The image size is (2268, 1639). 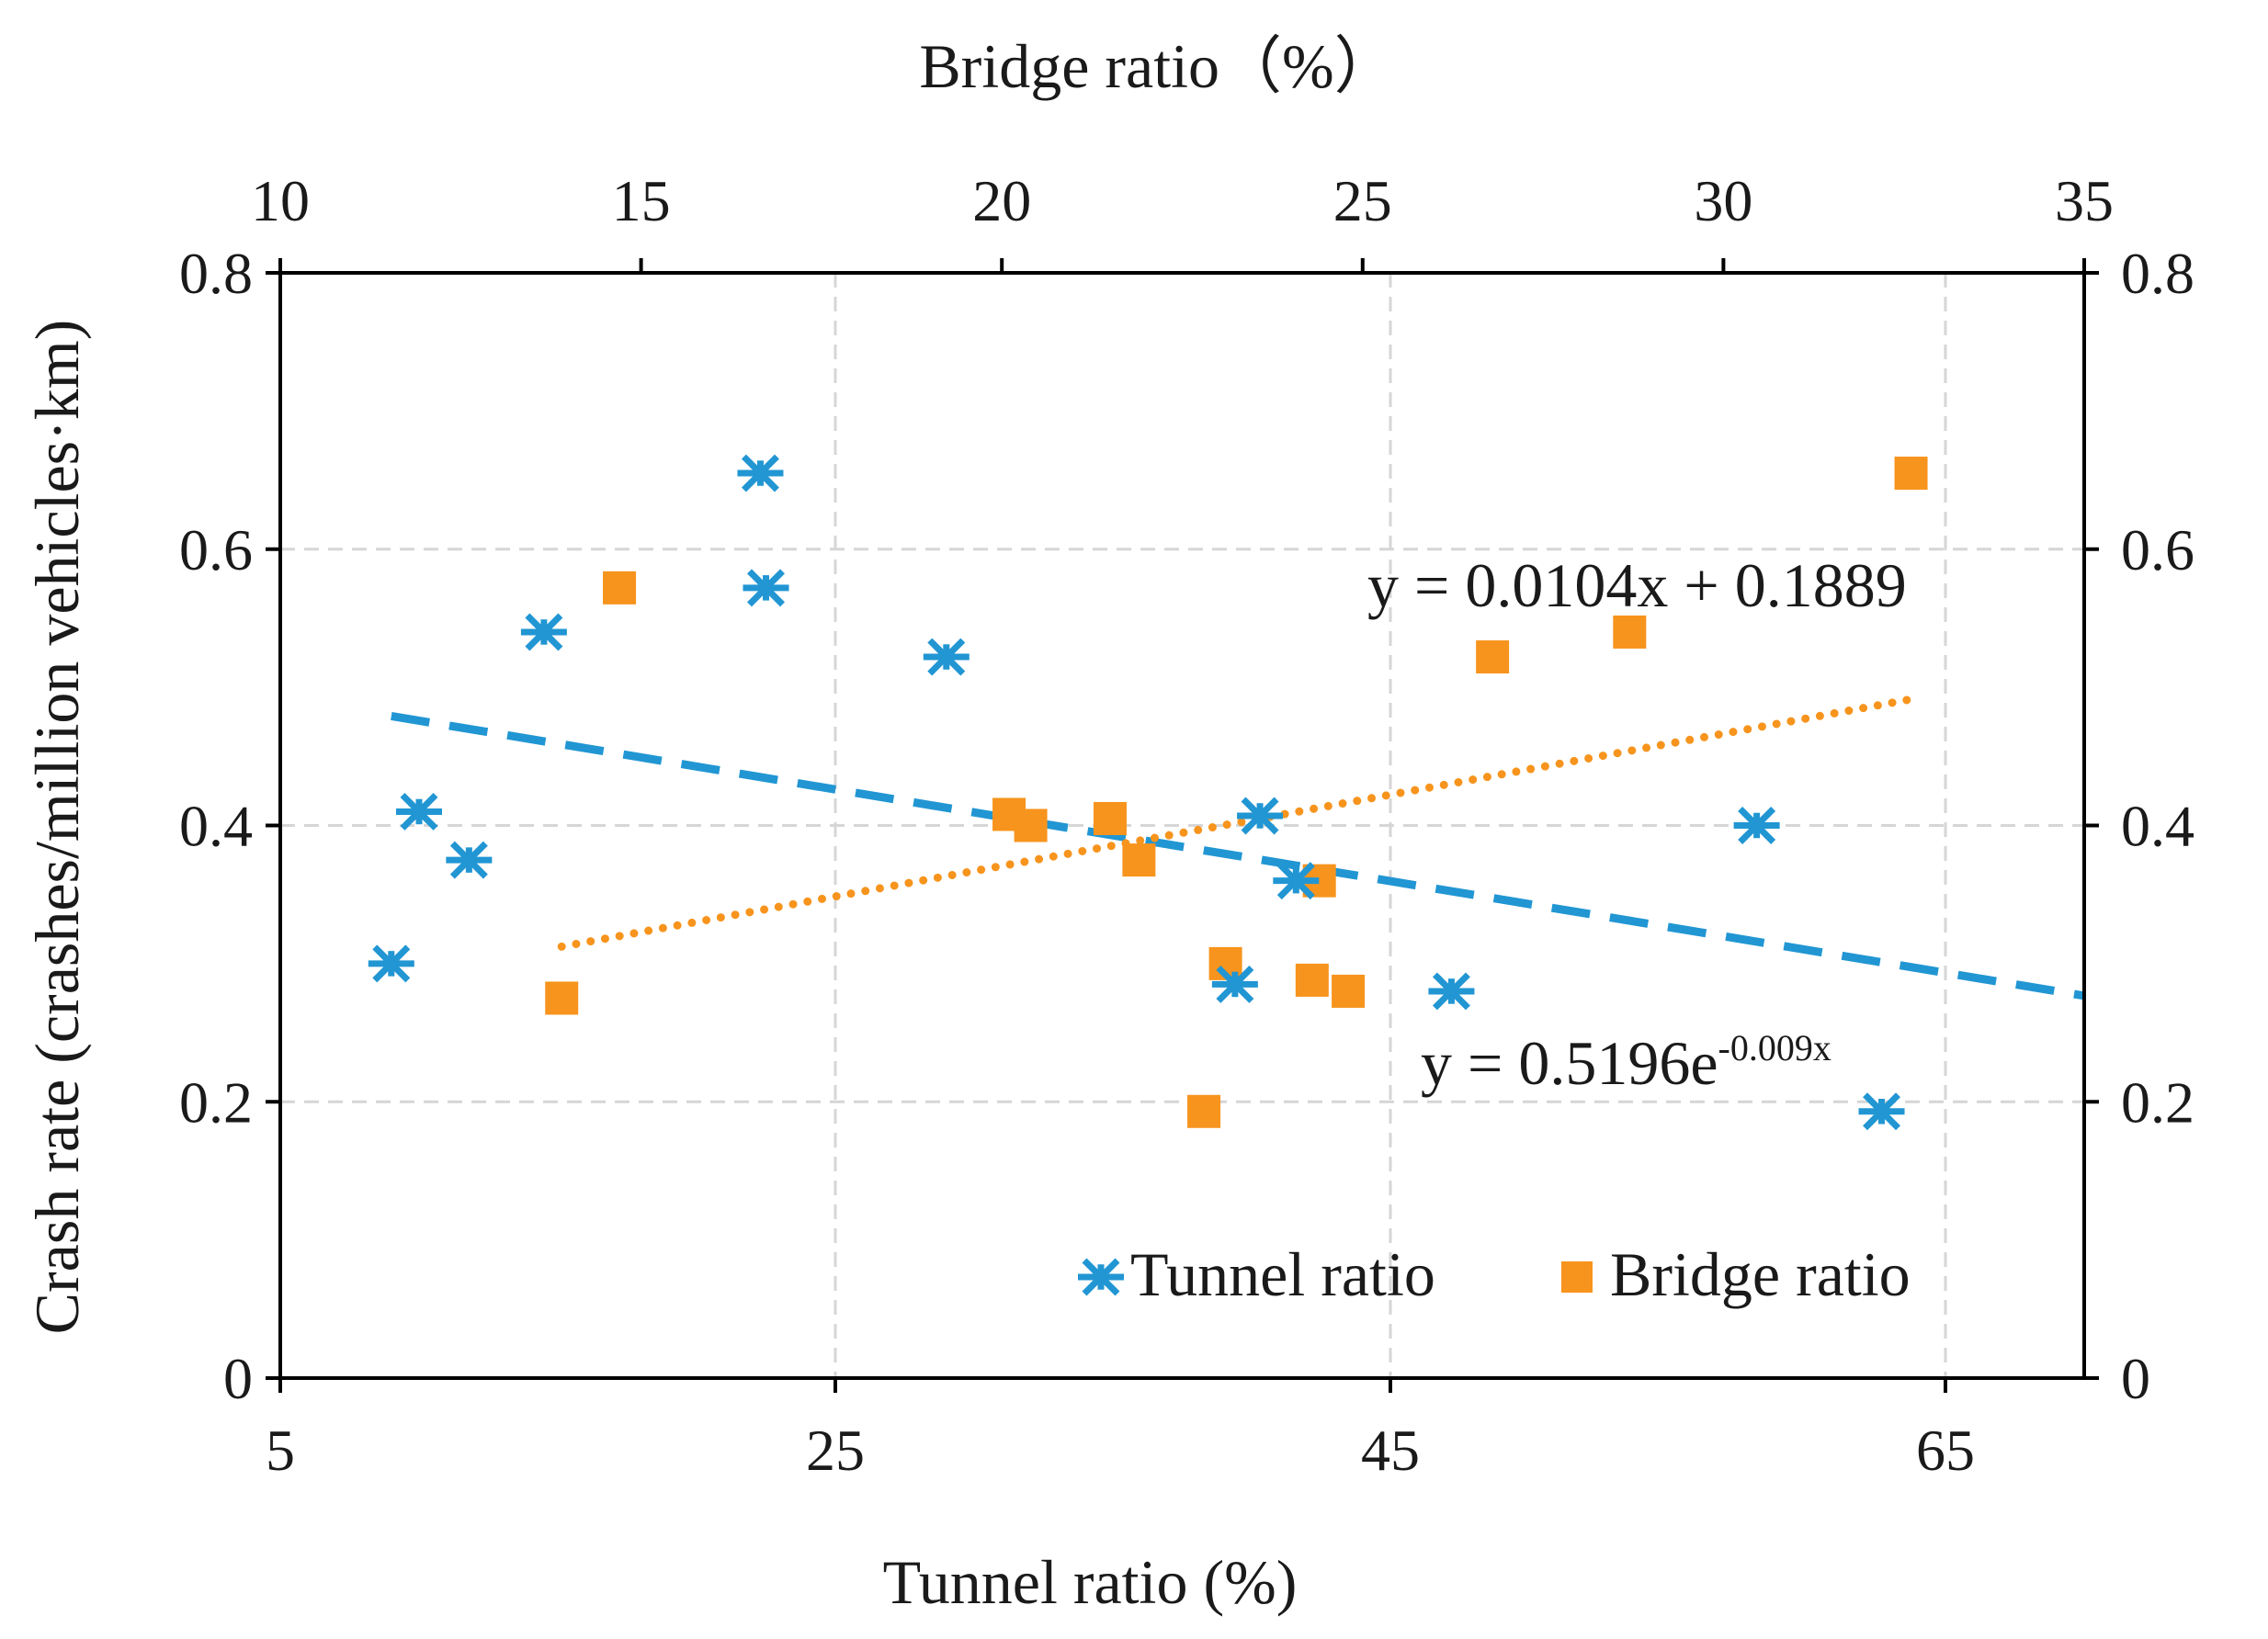 I want to click on y-left-axis-title: Crash rate (crashes/million vehicles·km), so click(x=57, y=827).